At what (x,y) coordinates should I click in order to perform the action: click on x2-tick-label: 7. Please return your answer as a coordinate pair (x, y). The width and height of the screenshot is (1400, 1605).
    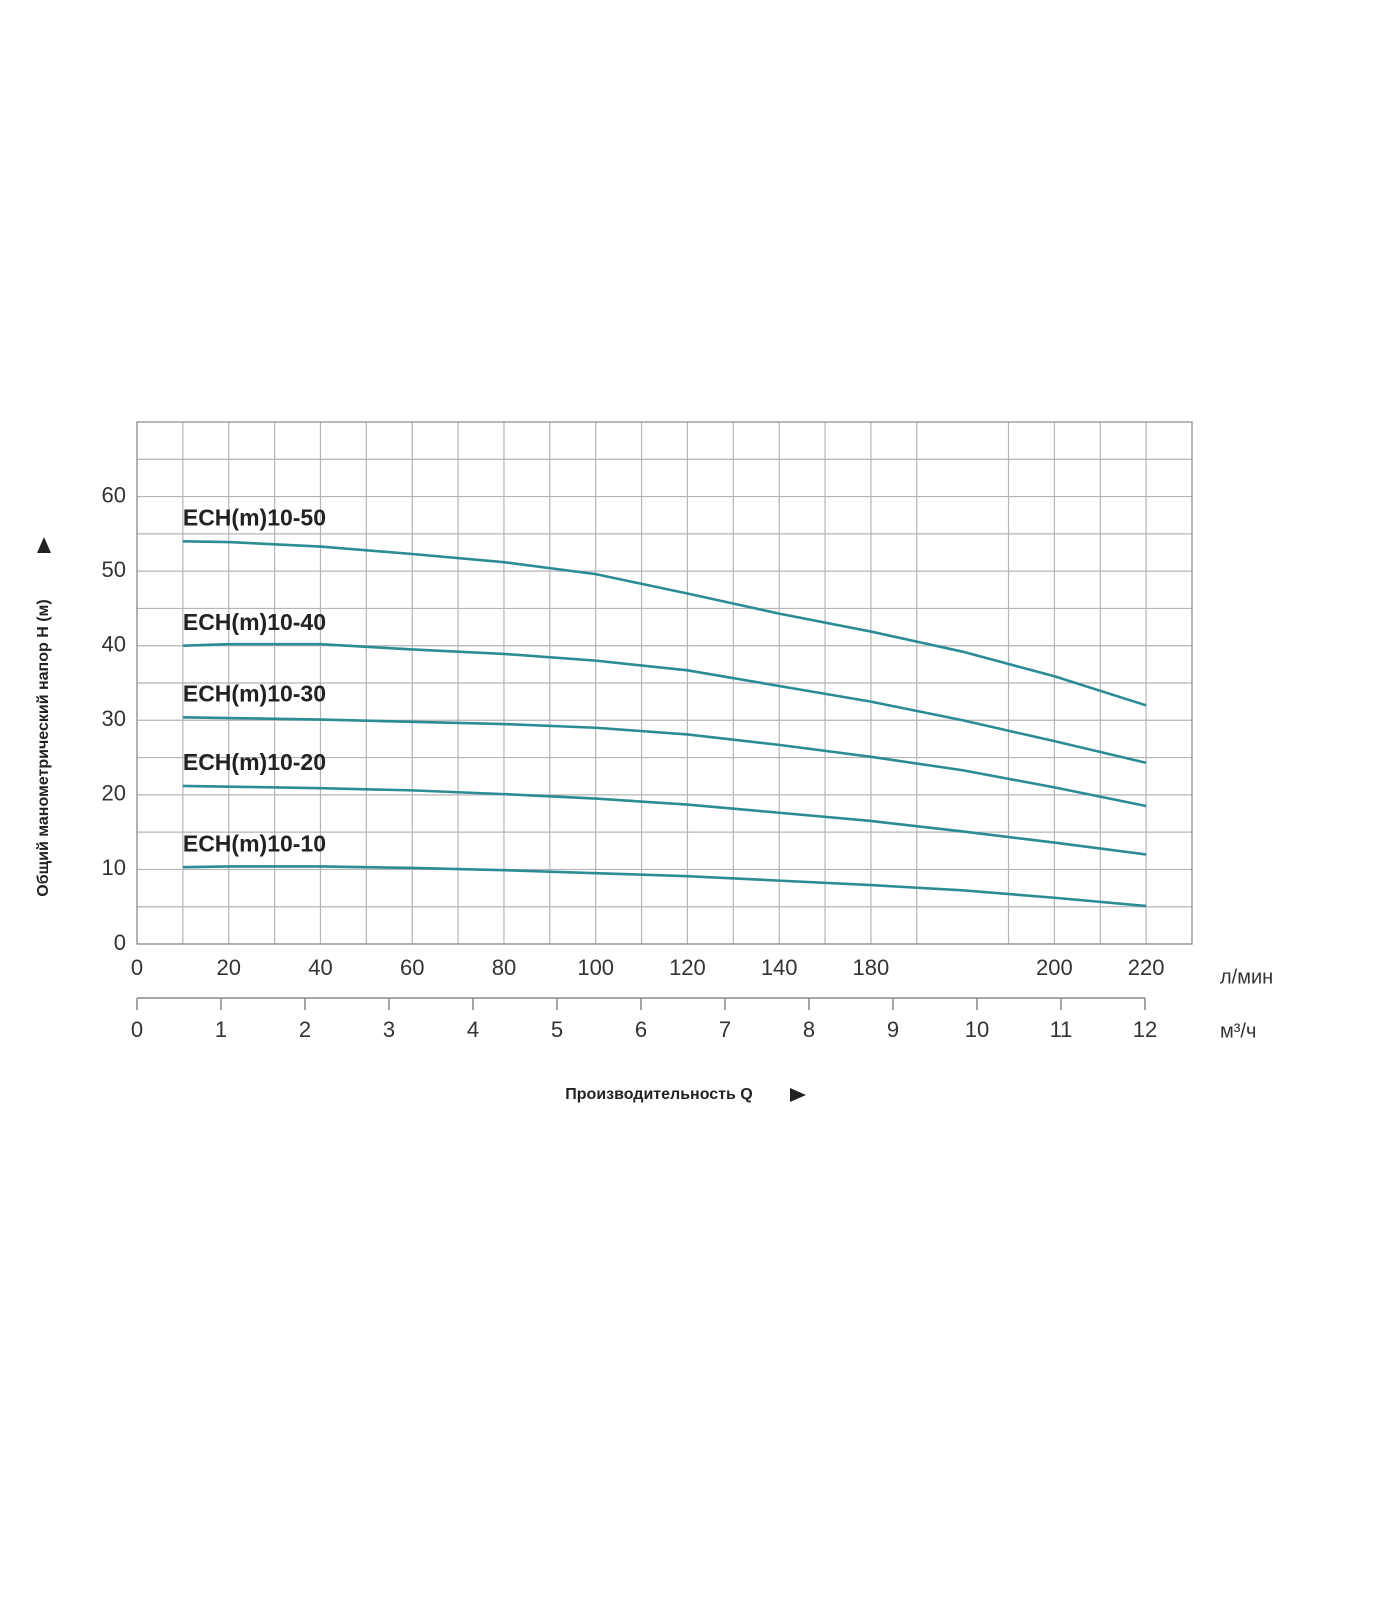
    Looking at the image, I should click on (725, 1029).